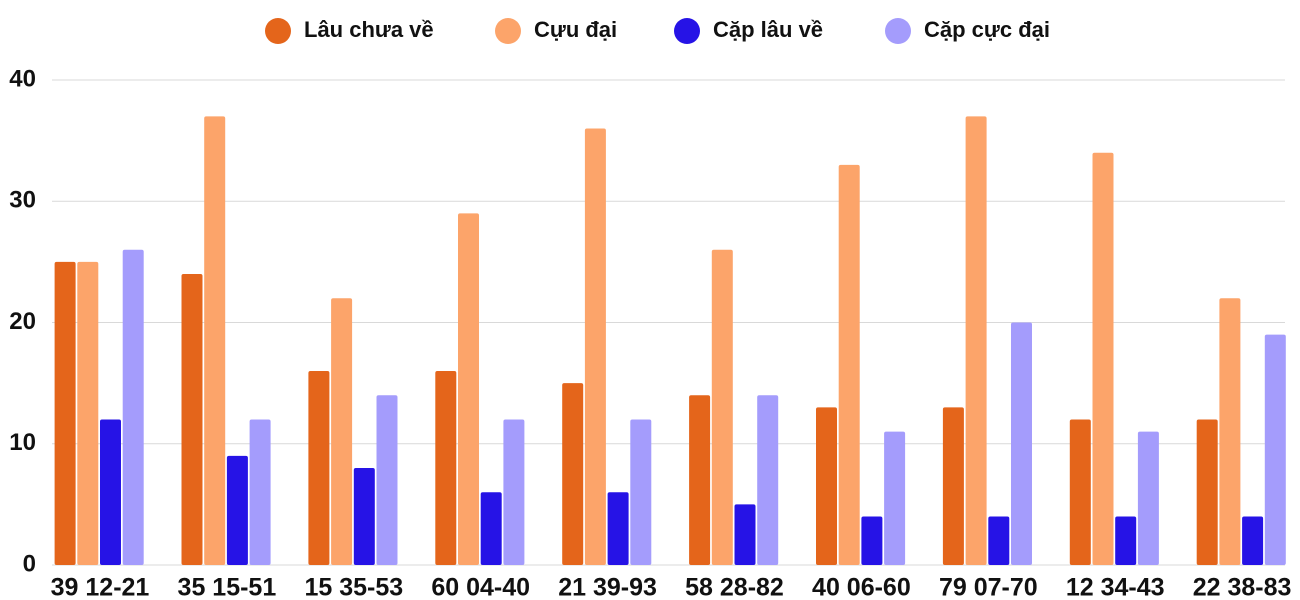  Describe the element at coordinates (607, 587) in the screenshot. I see `x-tick-label: 21 39-93` at that location.